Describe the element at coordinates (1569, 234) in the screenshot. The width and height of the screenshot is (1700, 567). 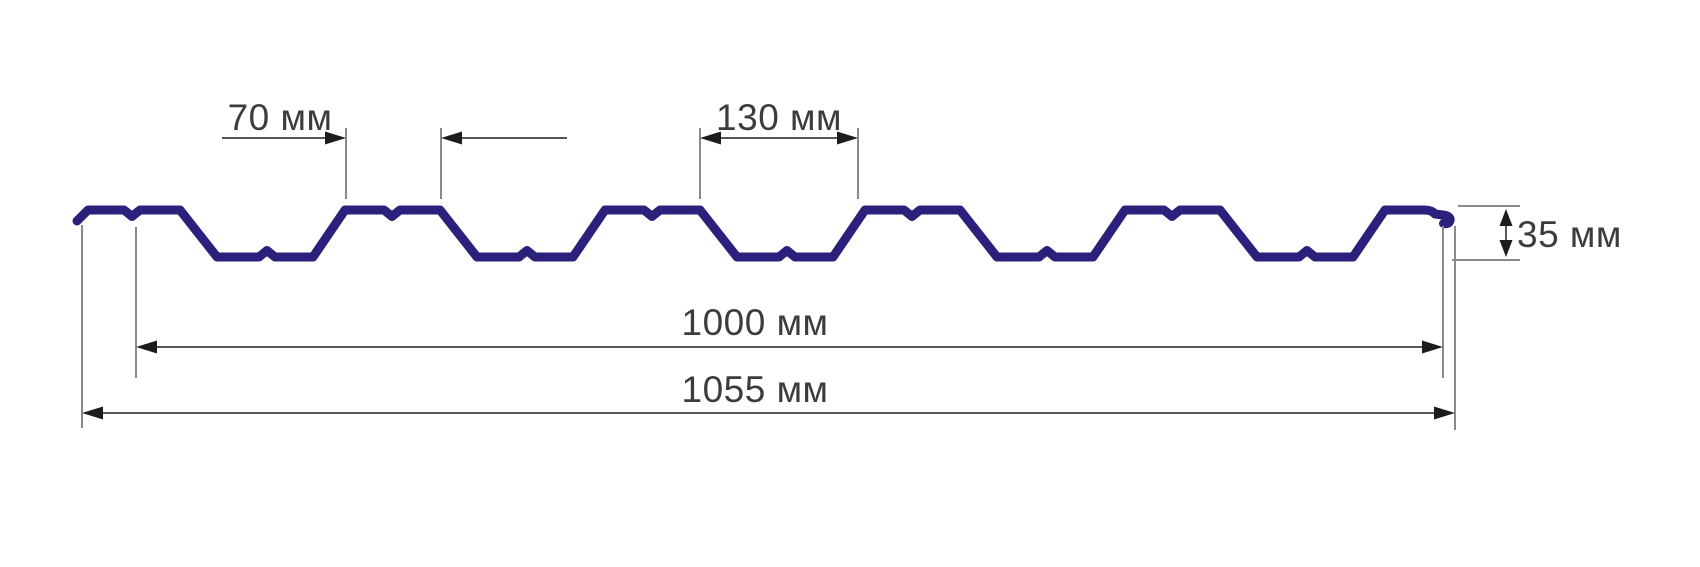
I see `dim-label-profile-height: 35 мм` at that location.